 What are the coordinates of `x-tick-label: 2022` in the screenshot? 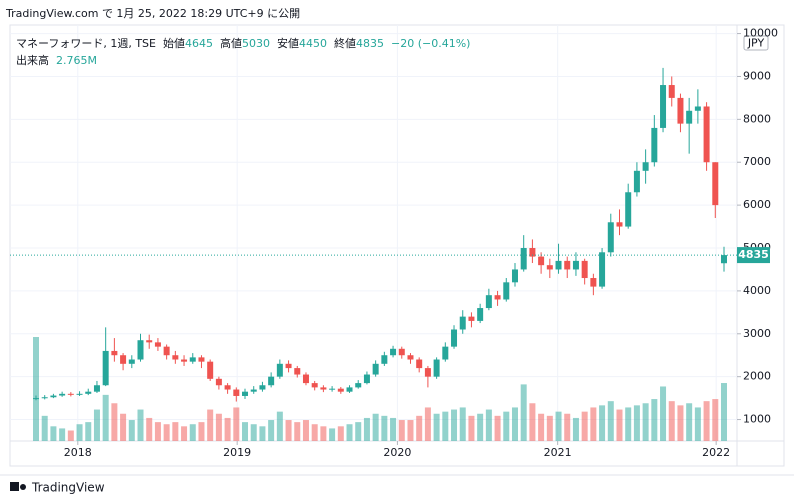 It's located at (716, 452).